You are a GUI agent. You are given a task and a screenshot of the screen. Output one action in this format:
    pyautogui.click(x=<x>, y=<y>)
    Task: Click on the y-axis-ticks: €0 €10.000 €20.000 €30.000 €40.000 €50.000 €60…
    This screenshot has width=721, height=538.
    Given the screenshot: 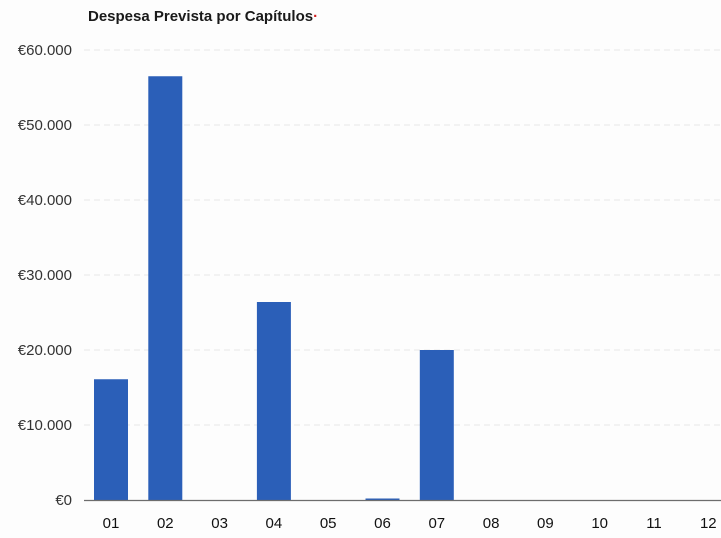 What is the action you would take?
    pyautogui.click(x=45, y=275)
    